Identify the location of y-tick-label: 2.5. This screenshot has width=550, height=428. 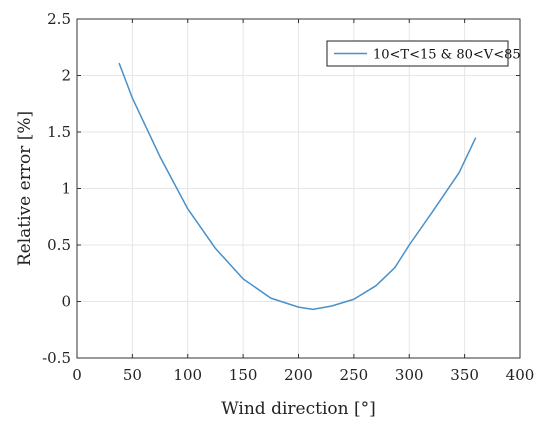
(59, 19).